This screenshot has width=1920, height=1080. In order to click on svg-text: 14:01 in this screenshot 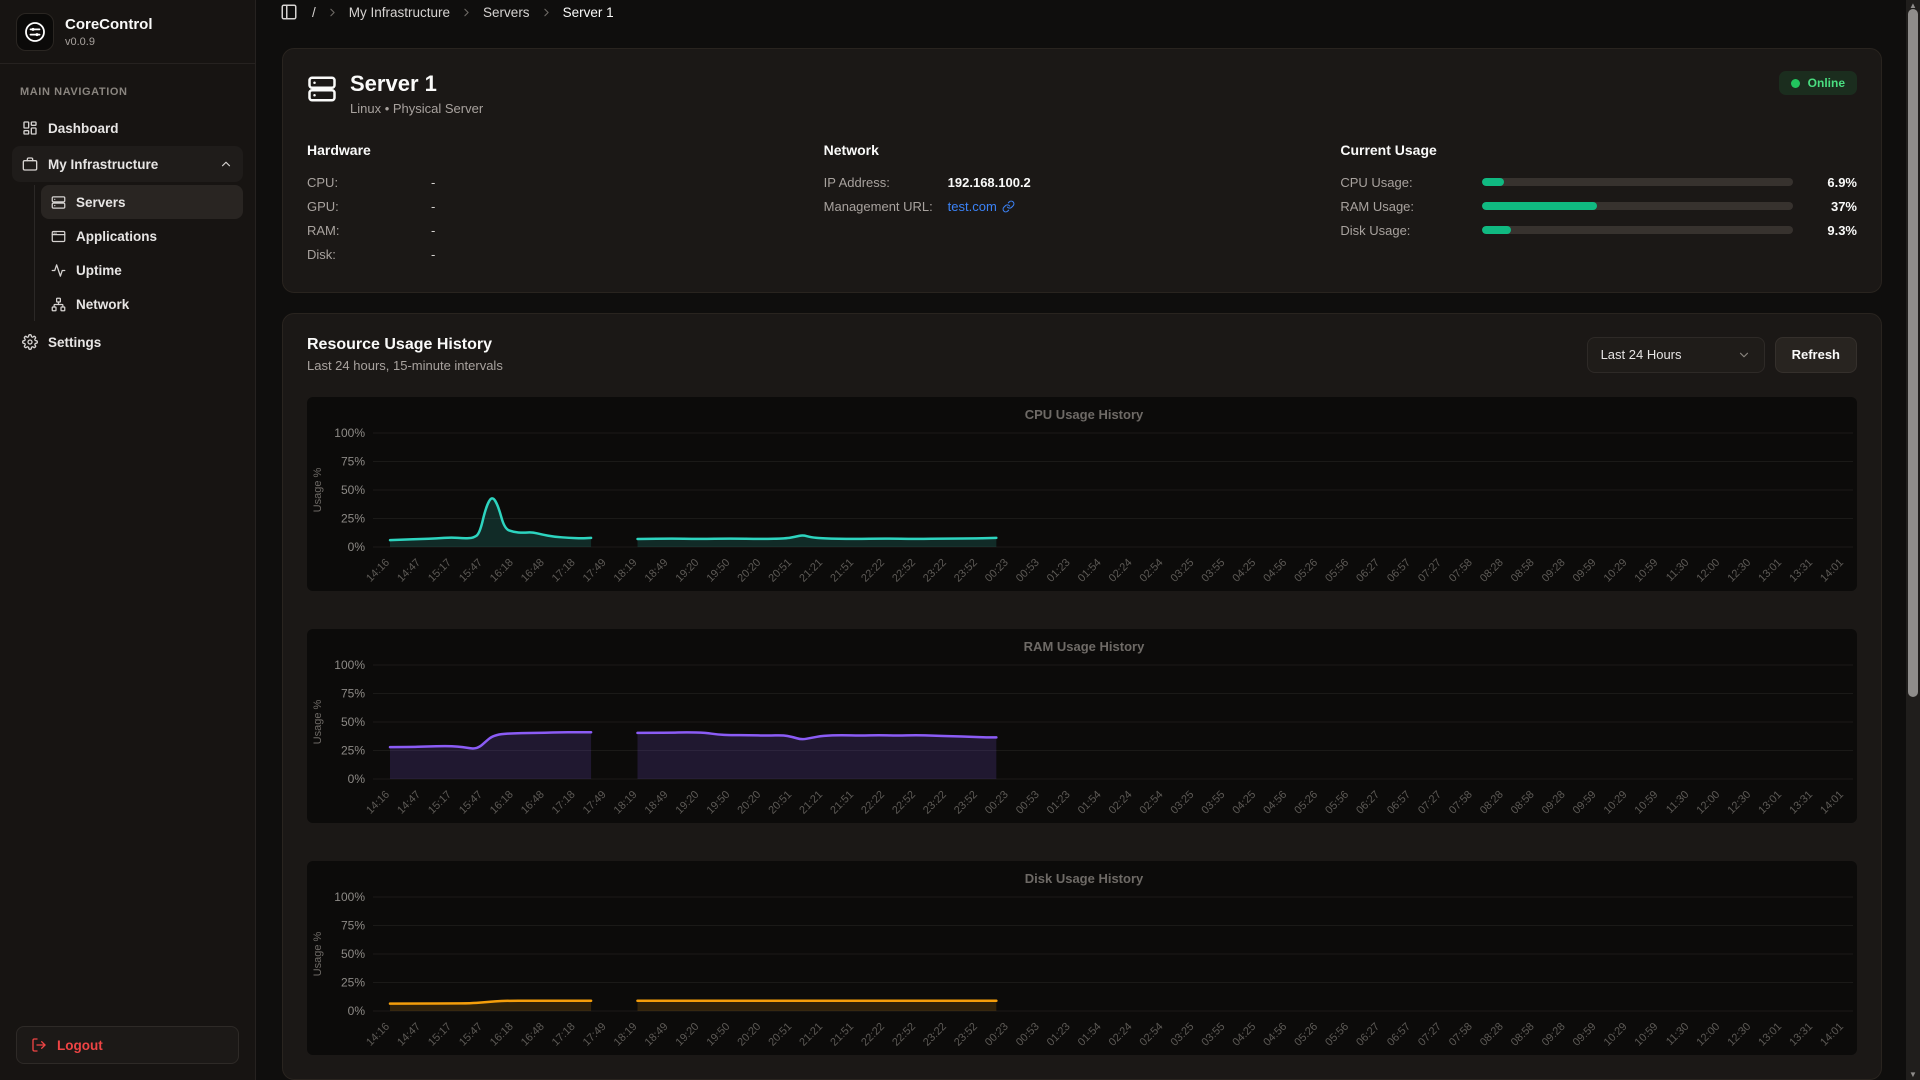, I will do `click(1832, 1035)`.